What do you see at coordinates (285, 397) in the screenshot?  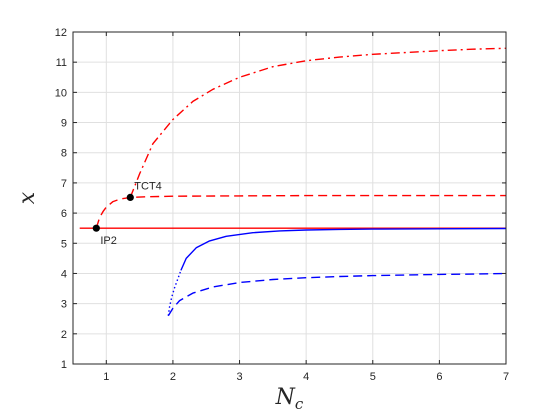 I see `x-axis-label-main: N` at bounding box center [285, 397].